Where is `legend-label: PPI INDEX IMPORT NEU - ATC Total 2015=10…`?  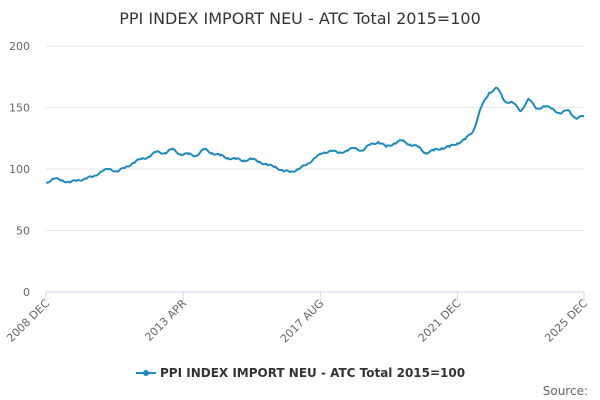
legend-label: PPI INDEX IMPORT NEU - ATC Total 2015=10… is located at coordinates (312, 373).